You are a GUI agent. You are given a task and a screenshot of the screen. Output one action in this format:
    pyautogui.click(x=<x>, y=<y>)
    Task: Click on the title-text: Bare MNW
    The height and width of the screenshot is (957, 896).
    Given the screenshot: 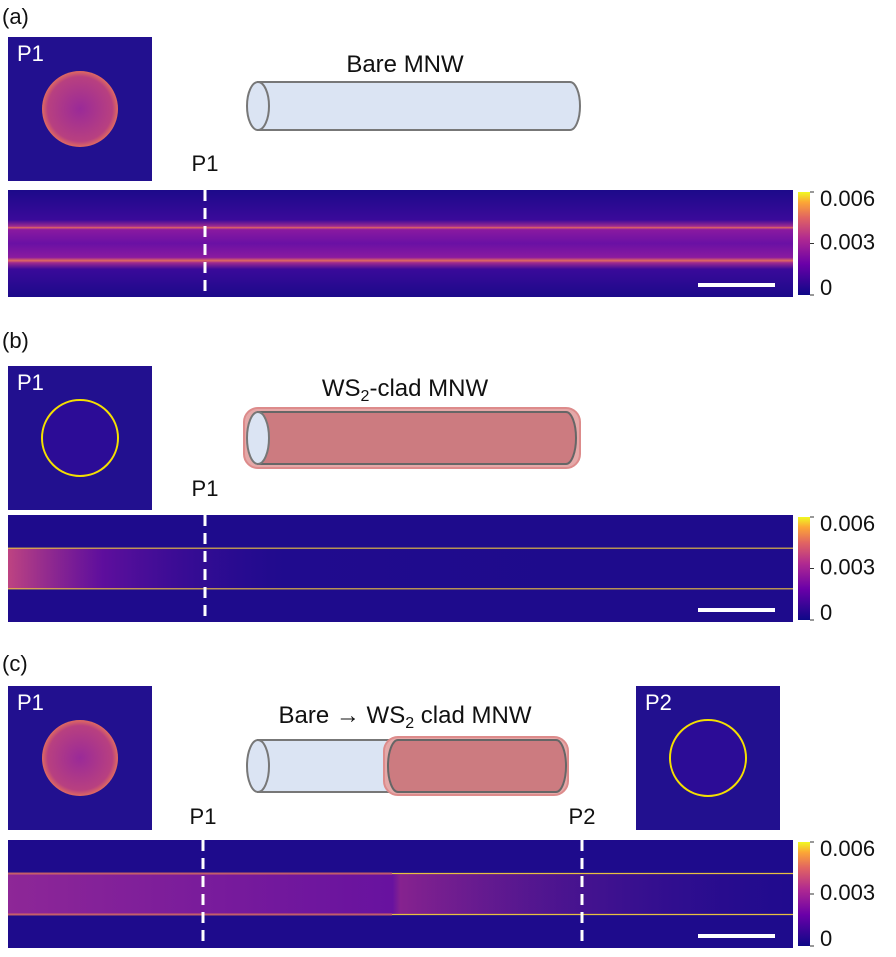 What is the action you would take?
    pyautogui.click(x=405, y=64)
    